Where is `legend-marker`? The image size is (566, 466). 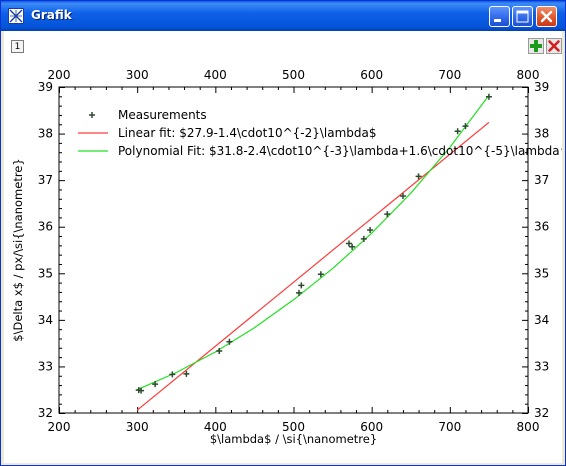
legend-marker is located at coordinates (92, 115).